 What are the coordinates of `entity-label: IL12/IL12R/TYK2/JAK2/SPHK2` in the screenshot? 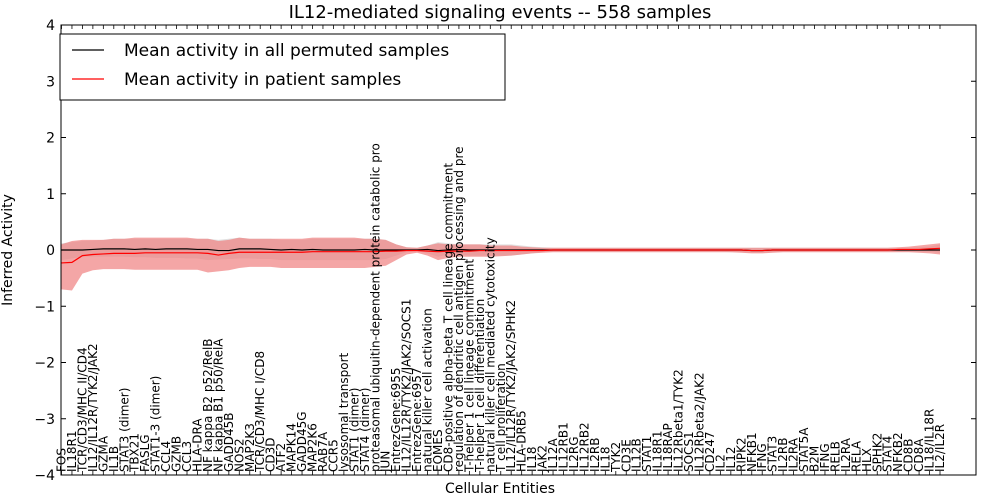 It's located at (511, 386).